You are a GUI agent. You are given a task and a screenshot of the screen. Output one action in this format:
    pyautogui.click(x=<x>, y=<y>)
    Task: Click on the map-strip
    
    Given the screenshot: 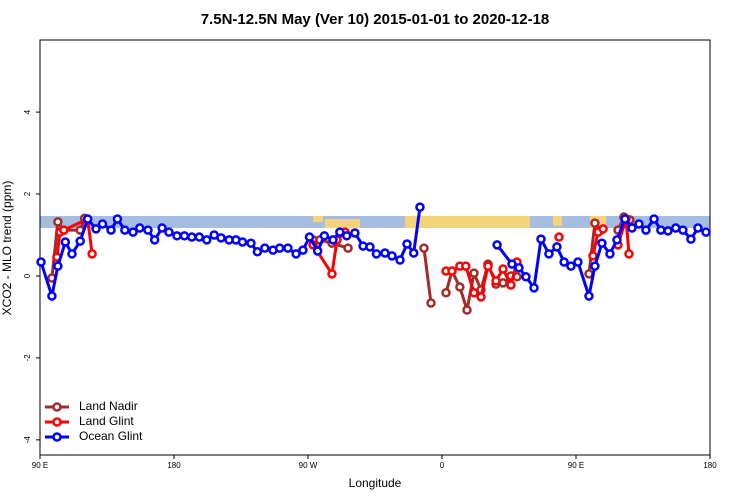 What is the action you would take?
    pyautogui.click(x=375, y=222)
    